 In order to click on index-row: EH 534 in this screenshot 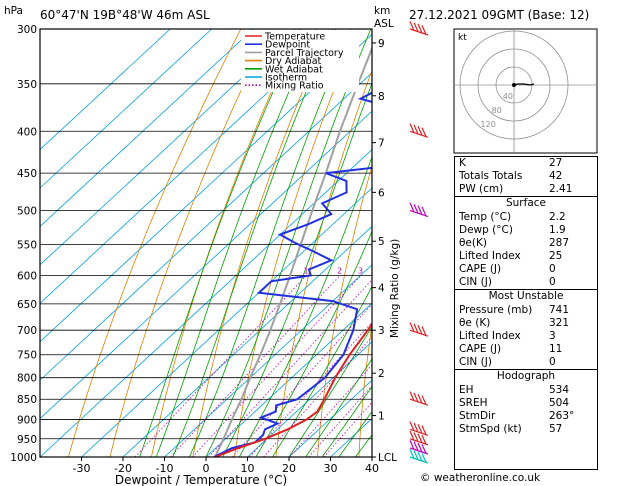, I will do `click(526, 390)`.